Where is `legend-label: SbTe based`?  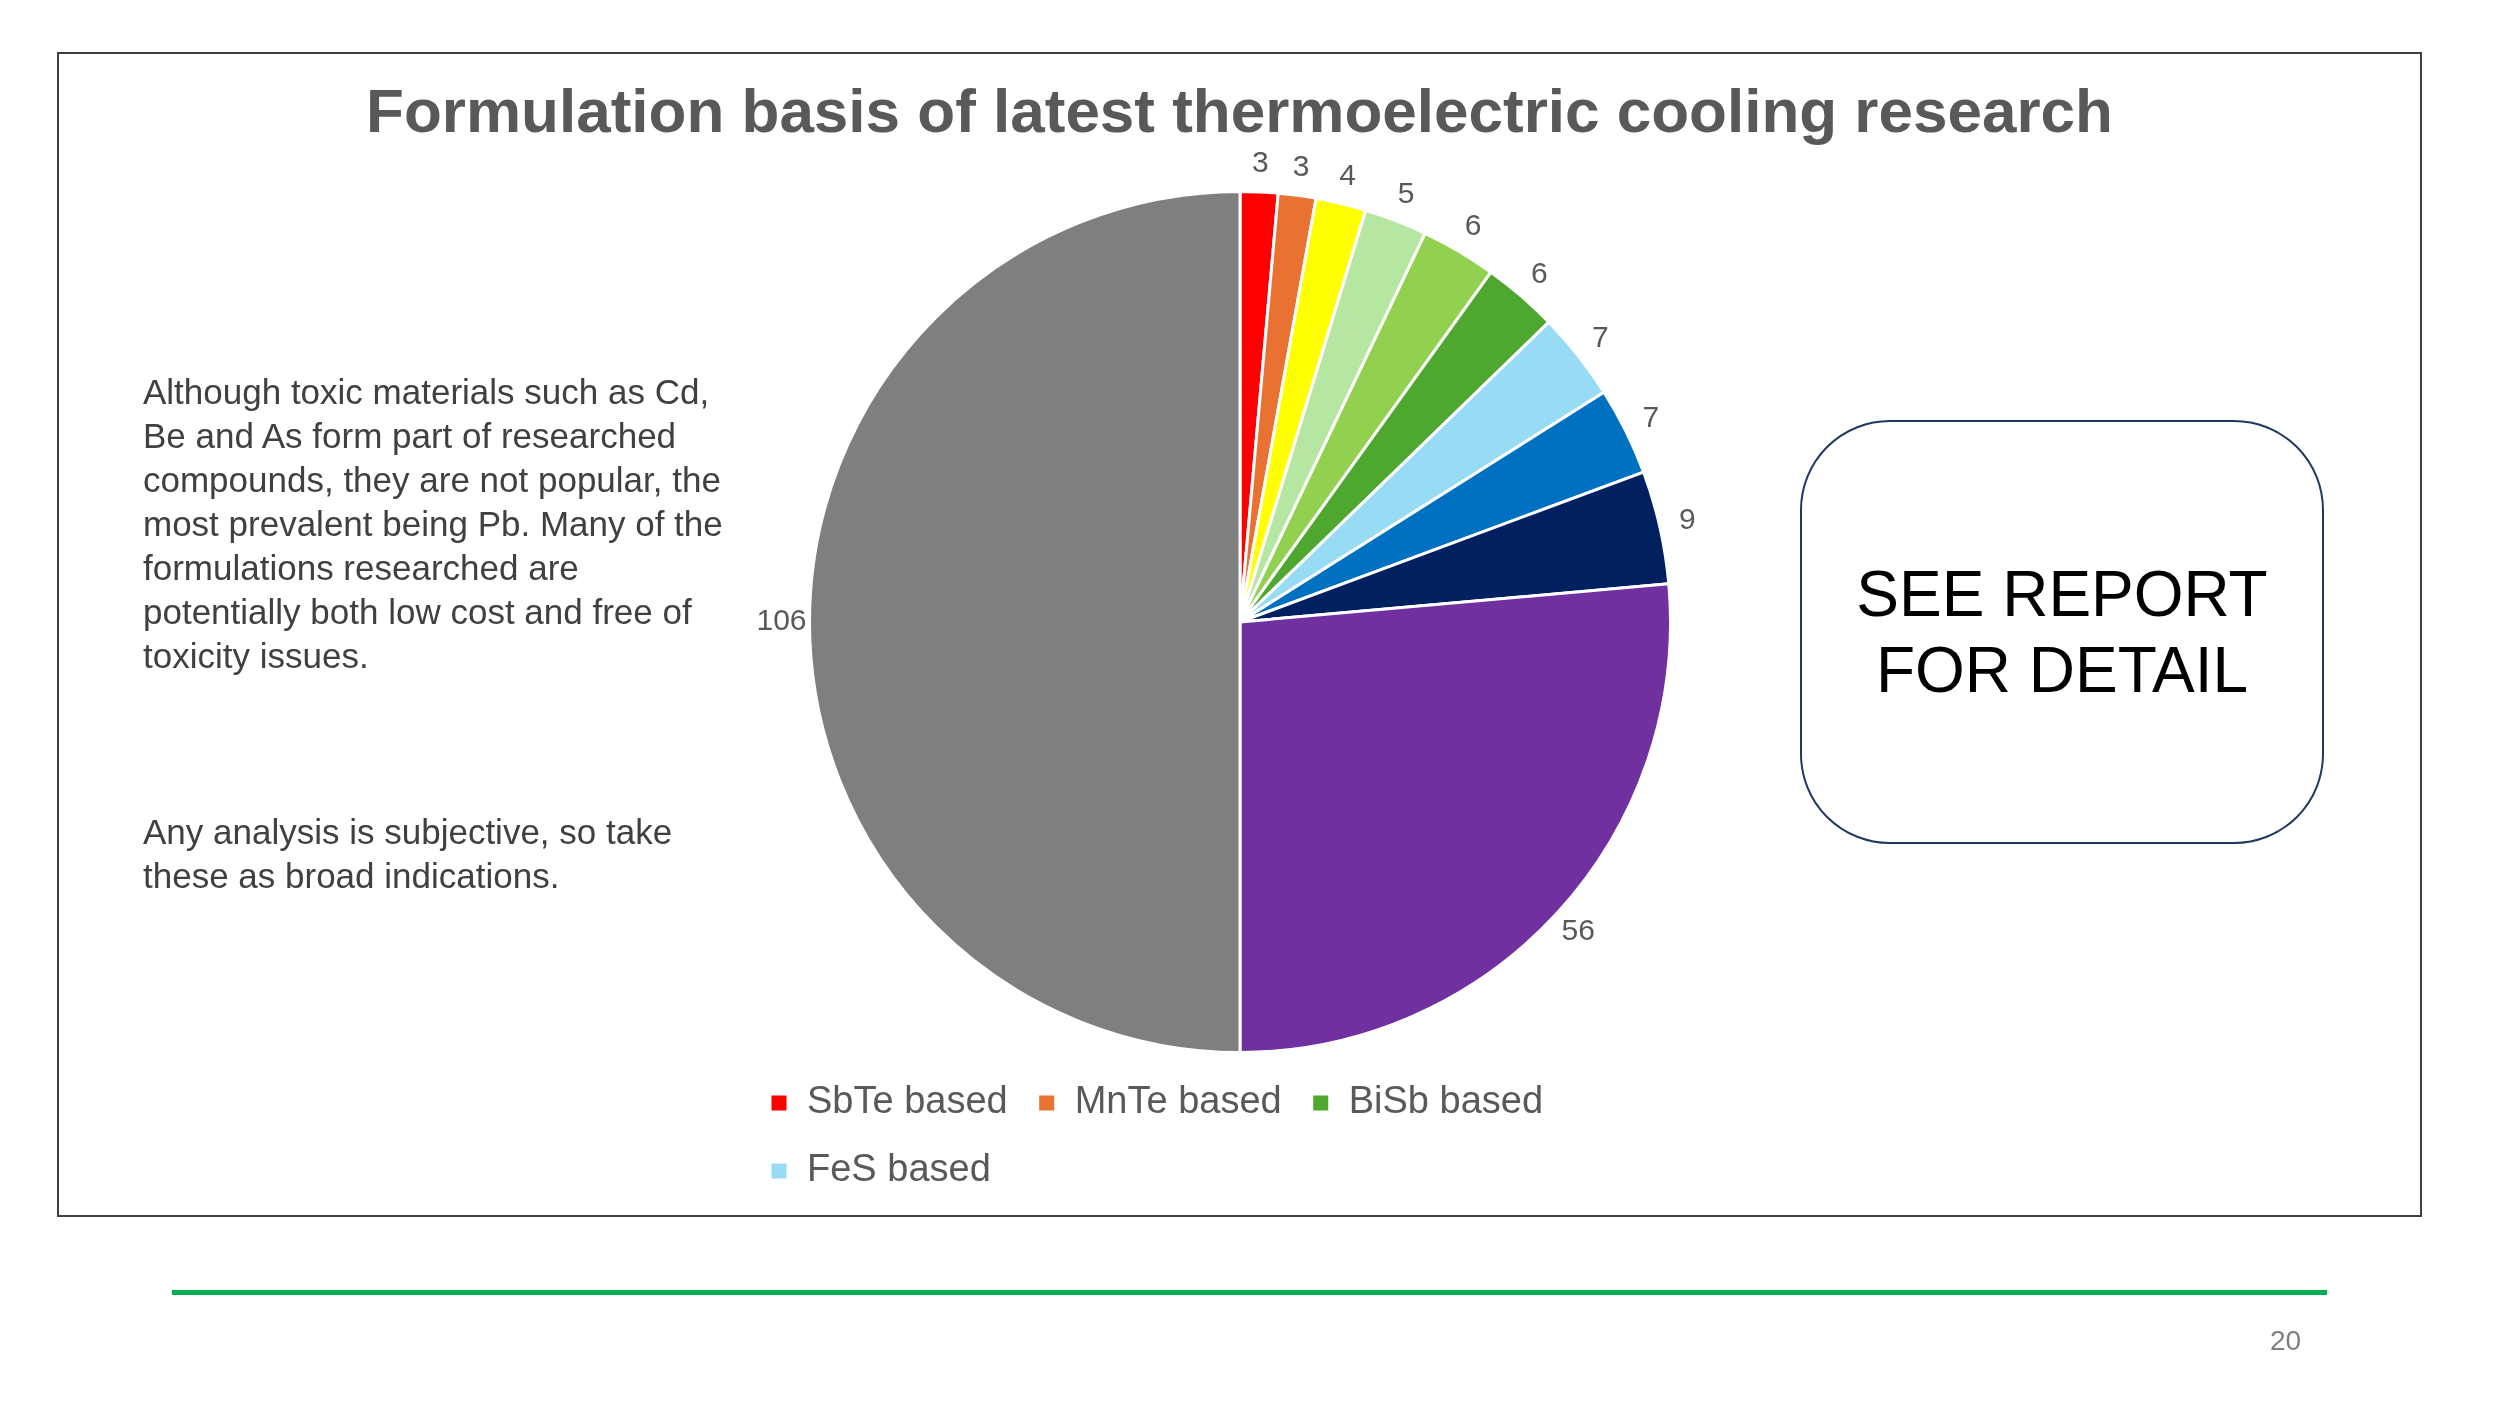 legend-label: SbTe based is located at coordinates (907, 1100).